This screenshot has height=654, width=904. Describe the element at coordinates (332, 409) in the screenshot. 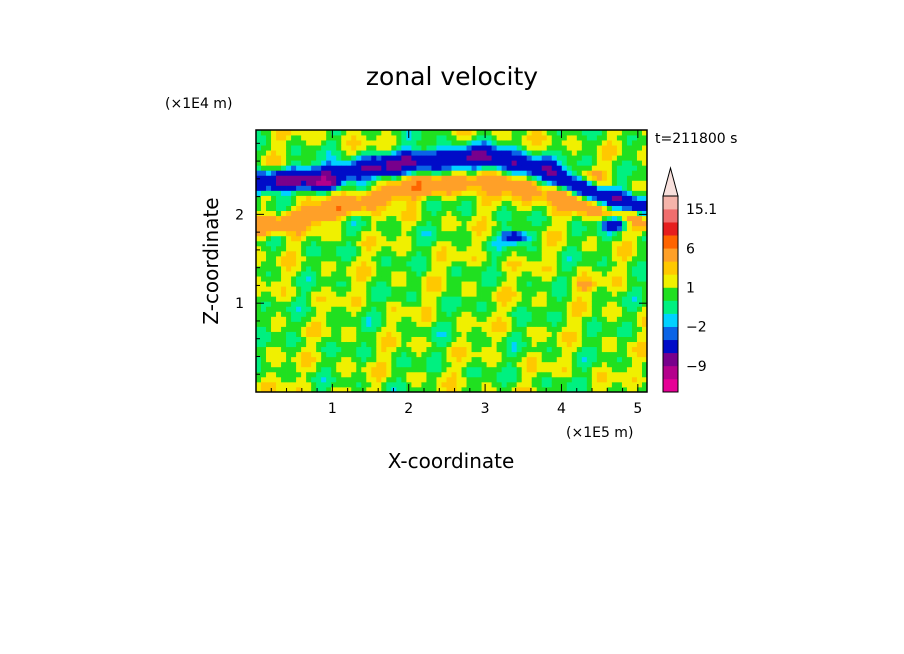

I see `x-tick-label: 1` at that location.